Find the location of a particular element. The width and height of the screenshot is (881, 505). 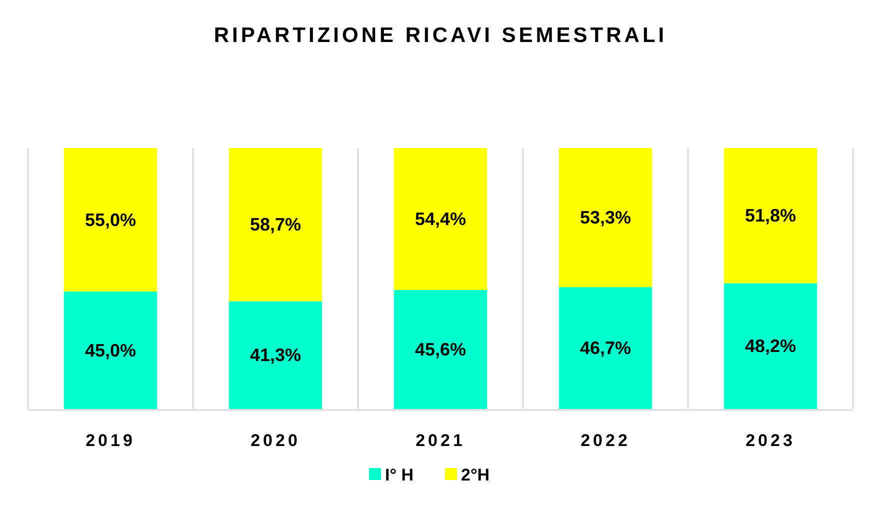

data-label: 53,3% is located at coordinates (606, 218).